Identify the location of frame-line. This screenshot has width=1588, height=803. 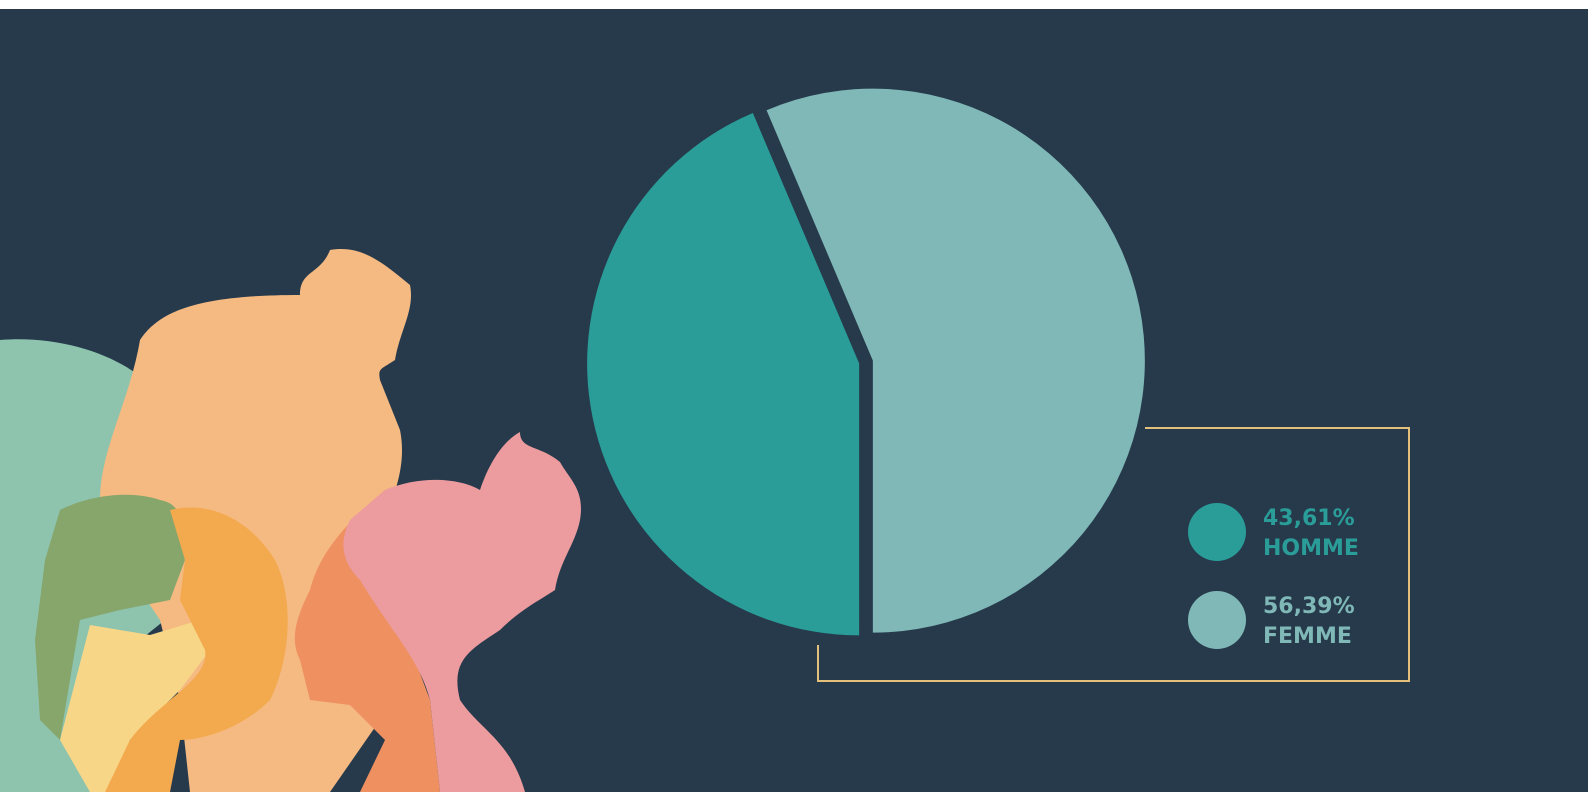
(1113, 554).